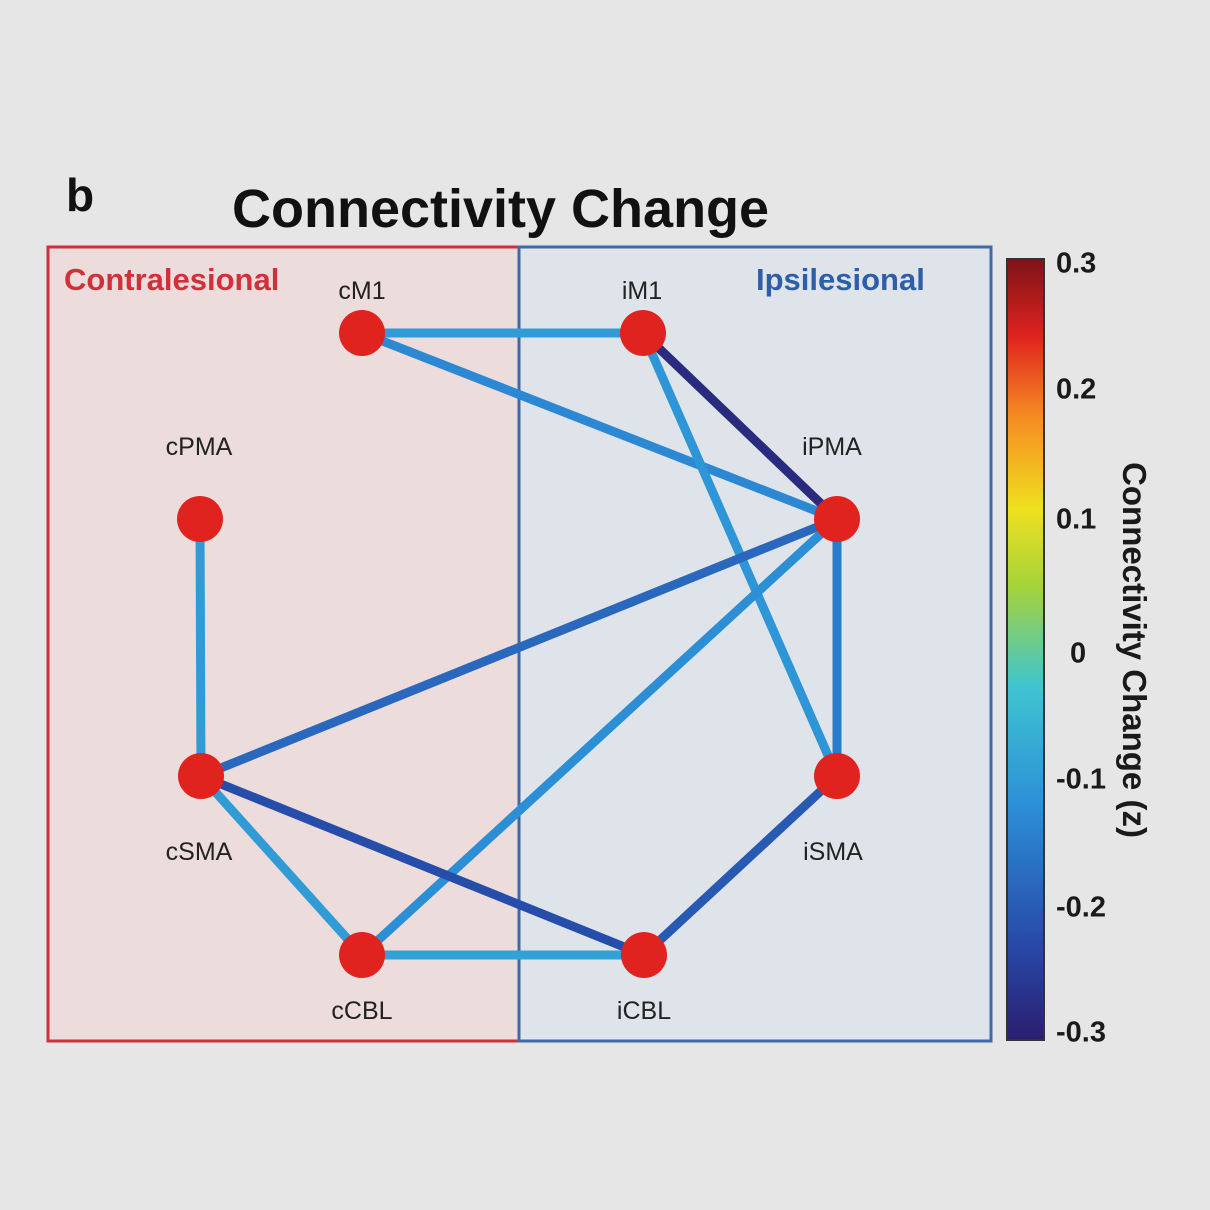 The width and height of the screenshot is (1210, 1210). Describe the element at coordinates (519, 647) in the screenshot. I see `edge-iPMA-cSMA` at that location.